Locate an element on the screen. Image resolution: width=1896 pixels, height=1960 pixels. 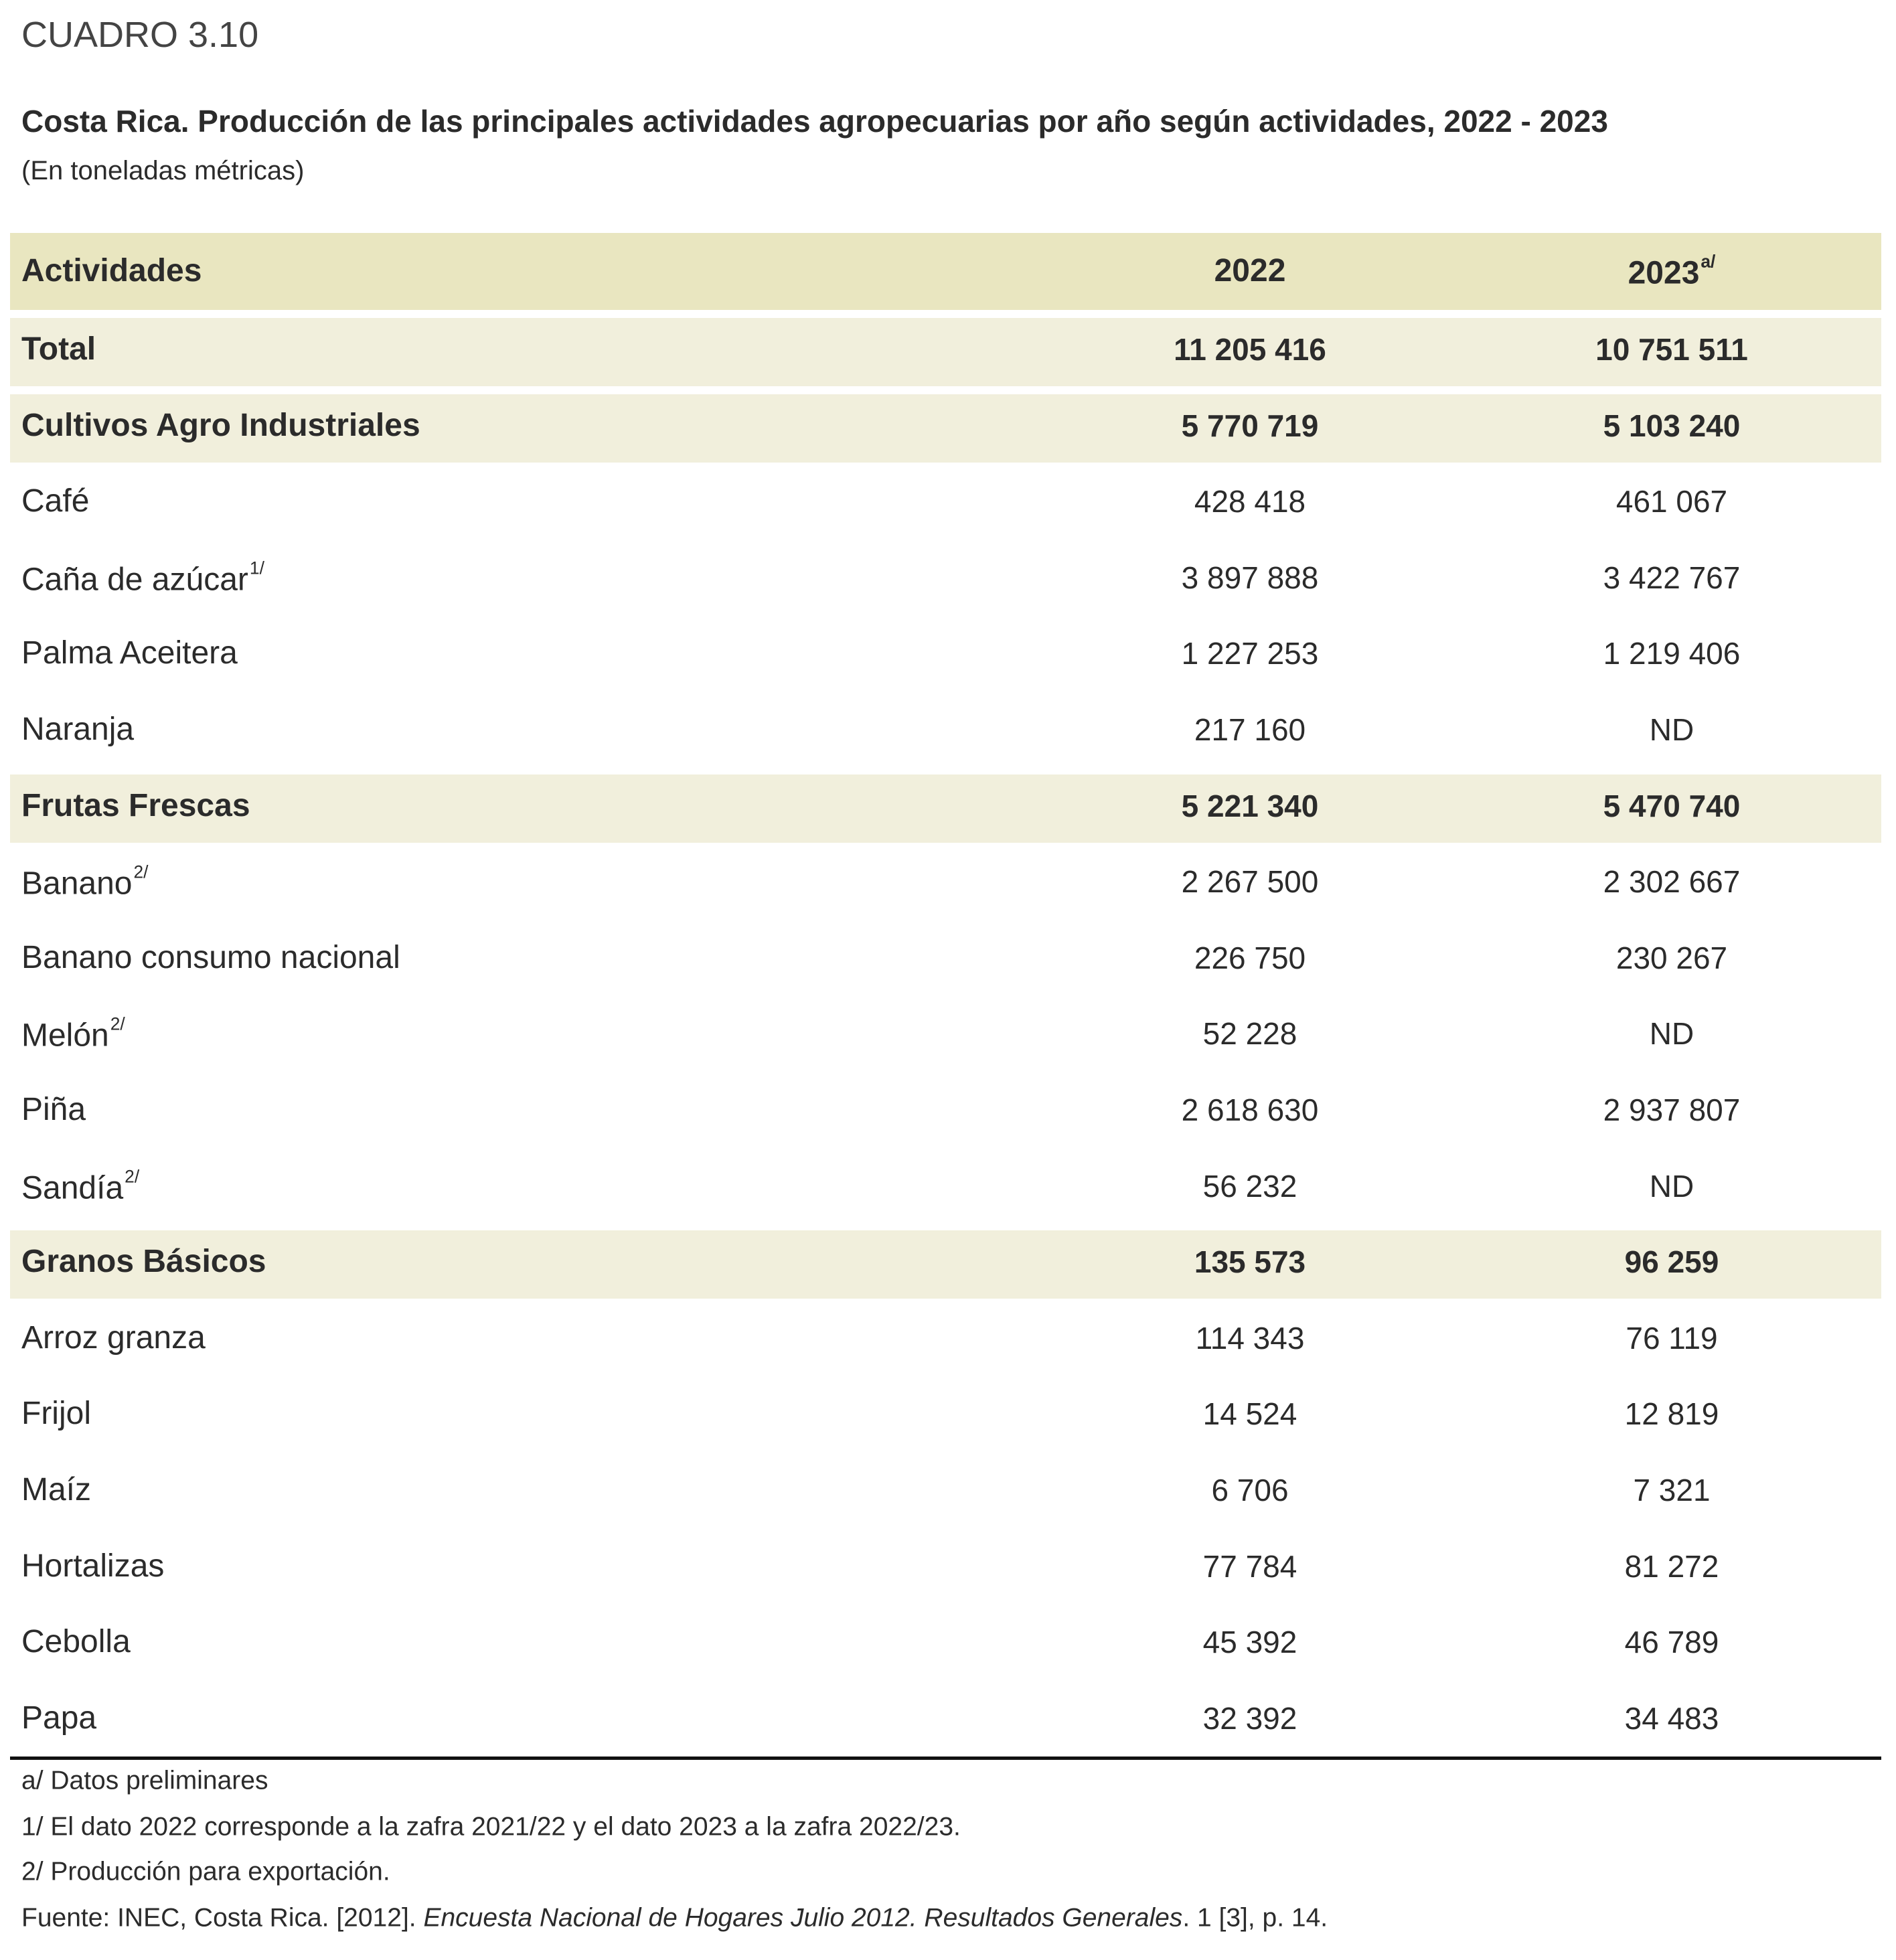
label-text: Naranja is located at coordinates (78, 729).